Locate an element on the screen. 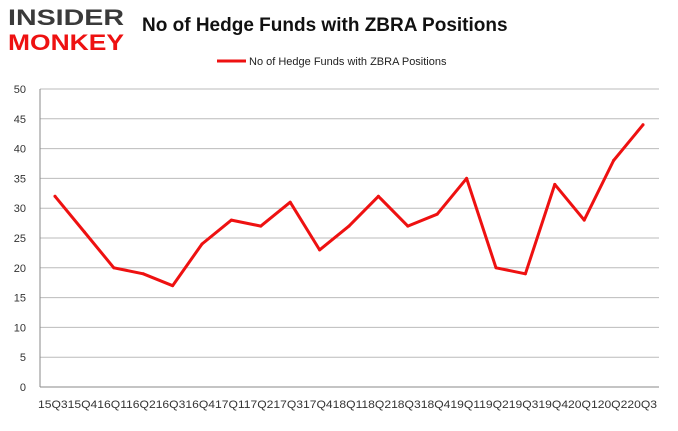  y-tick-label-30: 30 is located at coordinates (20, 209).